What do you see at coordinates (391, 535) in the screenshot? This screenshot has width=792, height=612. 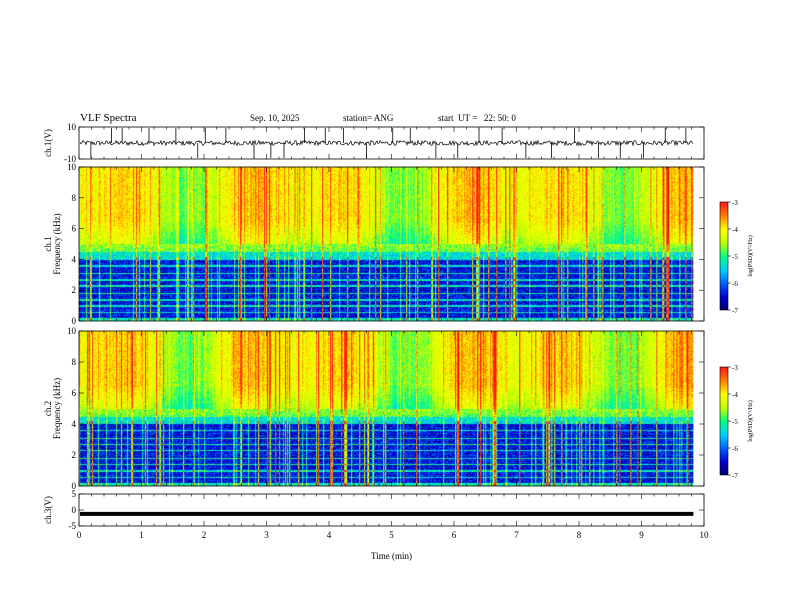 I see `x-tick-label: 5` at bounding box center [391, 535].